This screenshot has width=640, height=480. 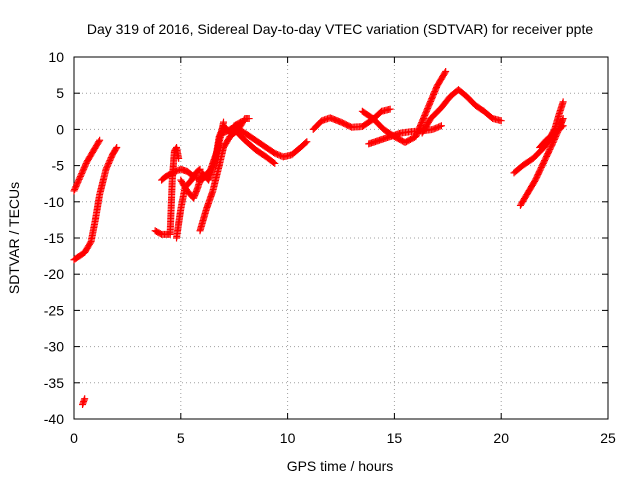 What do you see at coordinates (54, 419) in the screenshot?
I see `y-tick-label: -40` at bounding box center [54, 419].